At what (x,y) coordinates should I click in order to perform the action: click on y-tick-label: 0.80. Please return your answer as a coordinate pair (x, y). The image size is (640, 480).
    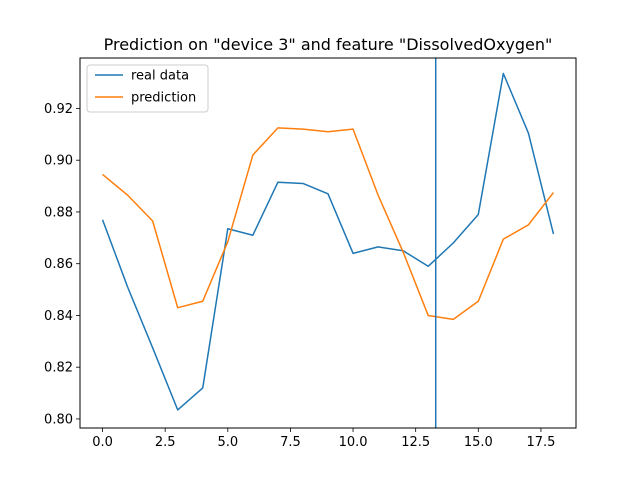
    Looking at the image, I should click on (58, 419).